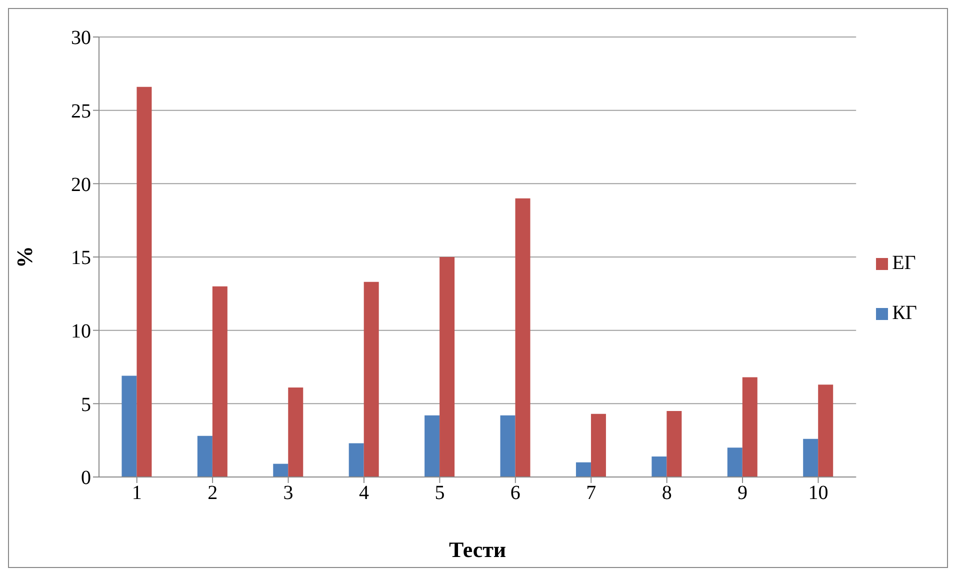 The width and height of the screenshot is (958, 579). I want to click on x-tick-label: 9, so click(743, 493).